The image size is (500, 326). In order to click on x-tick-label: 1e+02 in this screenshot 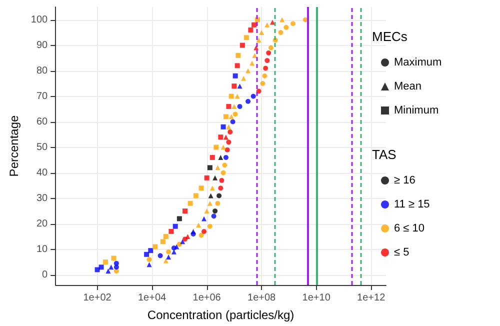, I will do `click(97, 298)`.